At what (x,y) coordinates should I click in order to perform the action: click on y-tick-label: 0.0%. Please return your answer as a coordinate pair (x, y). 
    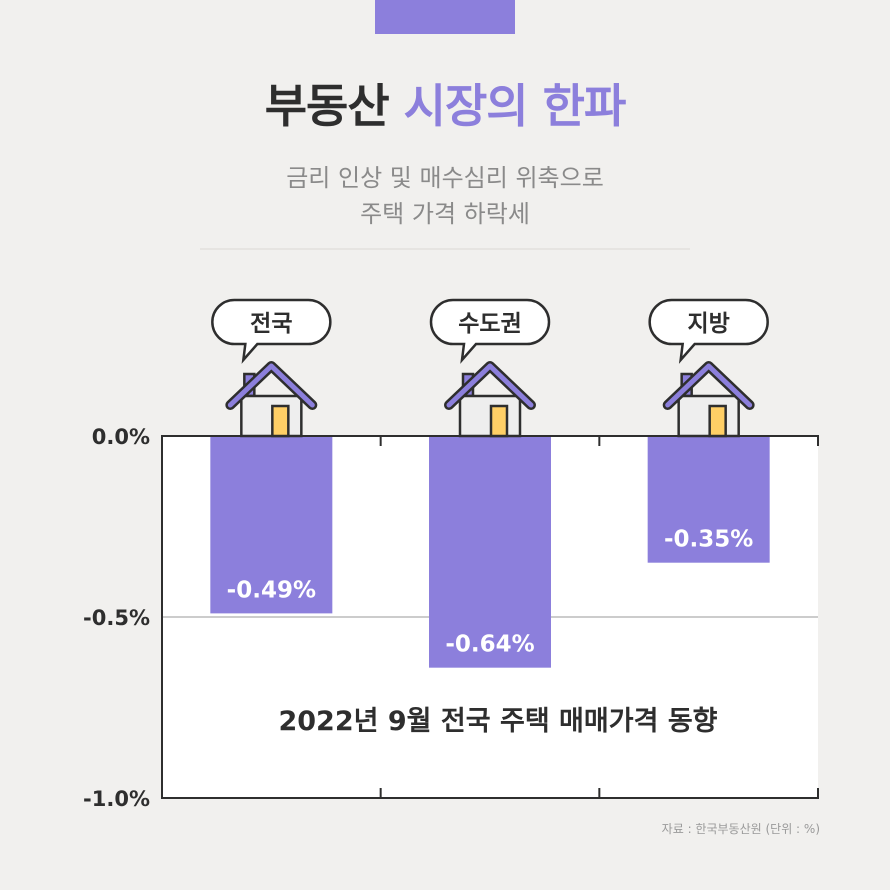
    Looking at the image, I should click on (121, 437).